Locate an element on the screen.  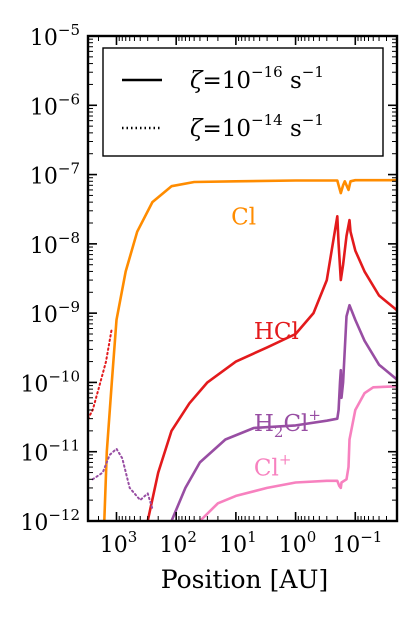
x-tick-label-2: 10¹ is located at coordinates (238, 543).